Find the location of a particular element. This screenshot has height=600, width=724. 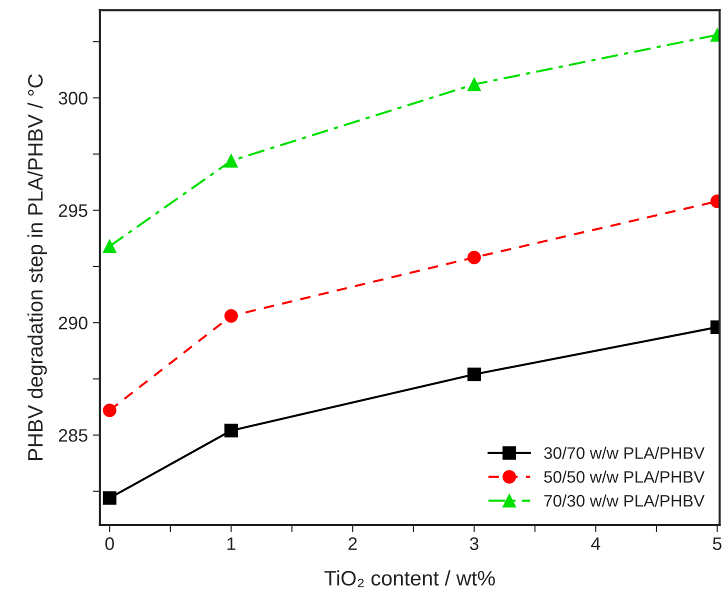

x-tick-label: 4 is located at coordinates (595, 543).